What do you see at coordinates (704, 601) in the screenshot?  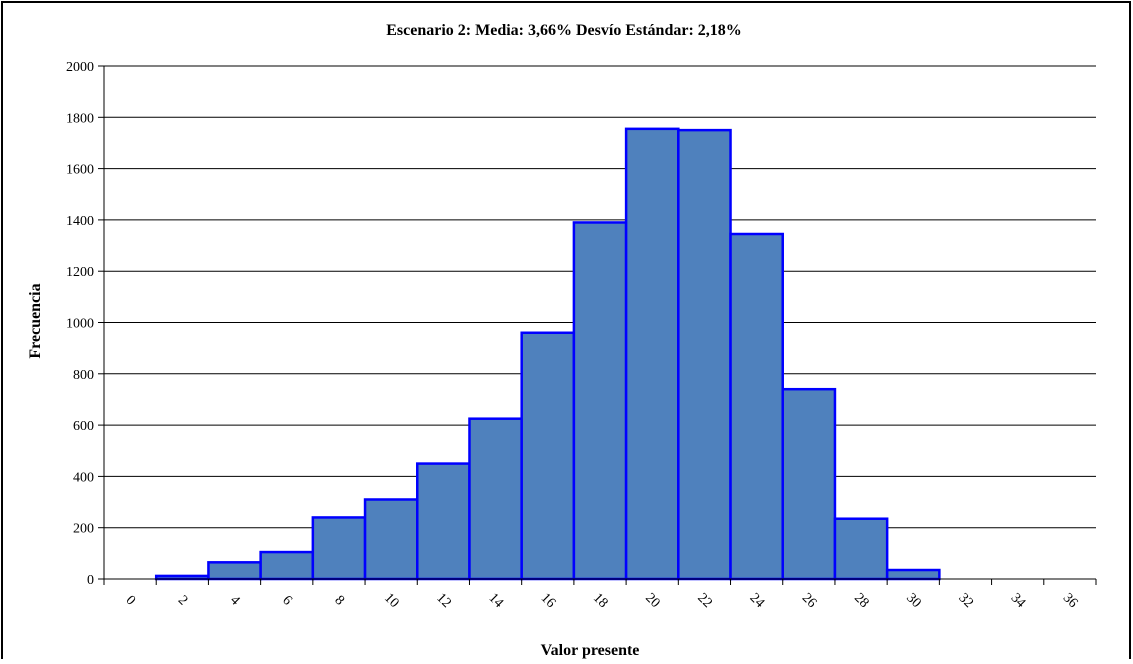 I see `x-tick-label: 22` at bounding box center [704, 601].